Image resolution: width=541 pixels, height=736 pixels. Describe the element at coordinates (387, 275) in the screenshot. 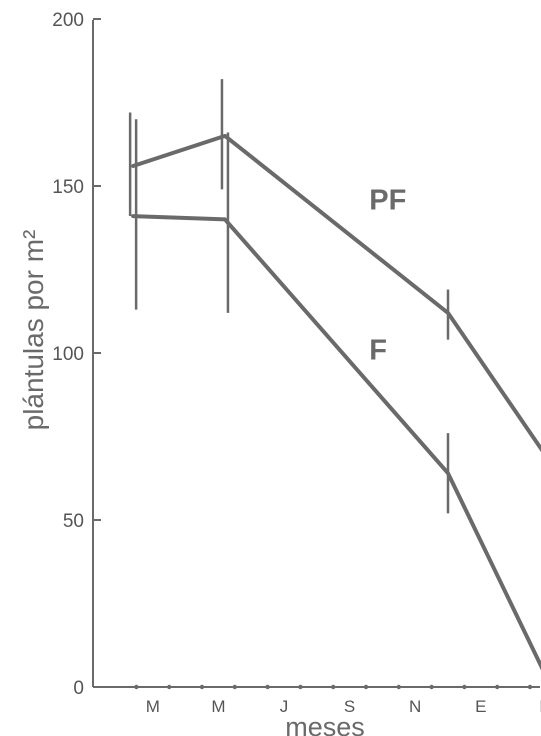

I see `series-labels: PF F` at that location.